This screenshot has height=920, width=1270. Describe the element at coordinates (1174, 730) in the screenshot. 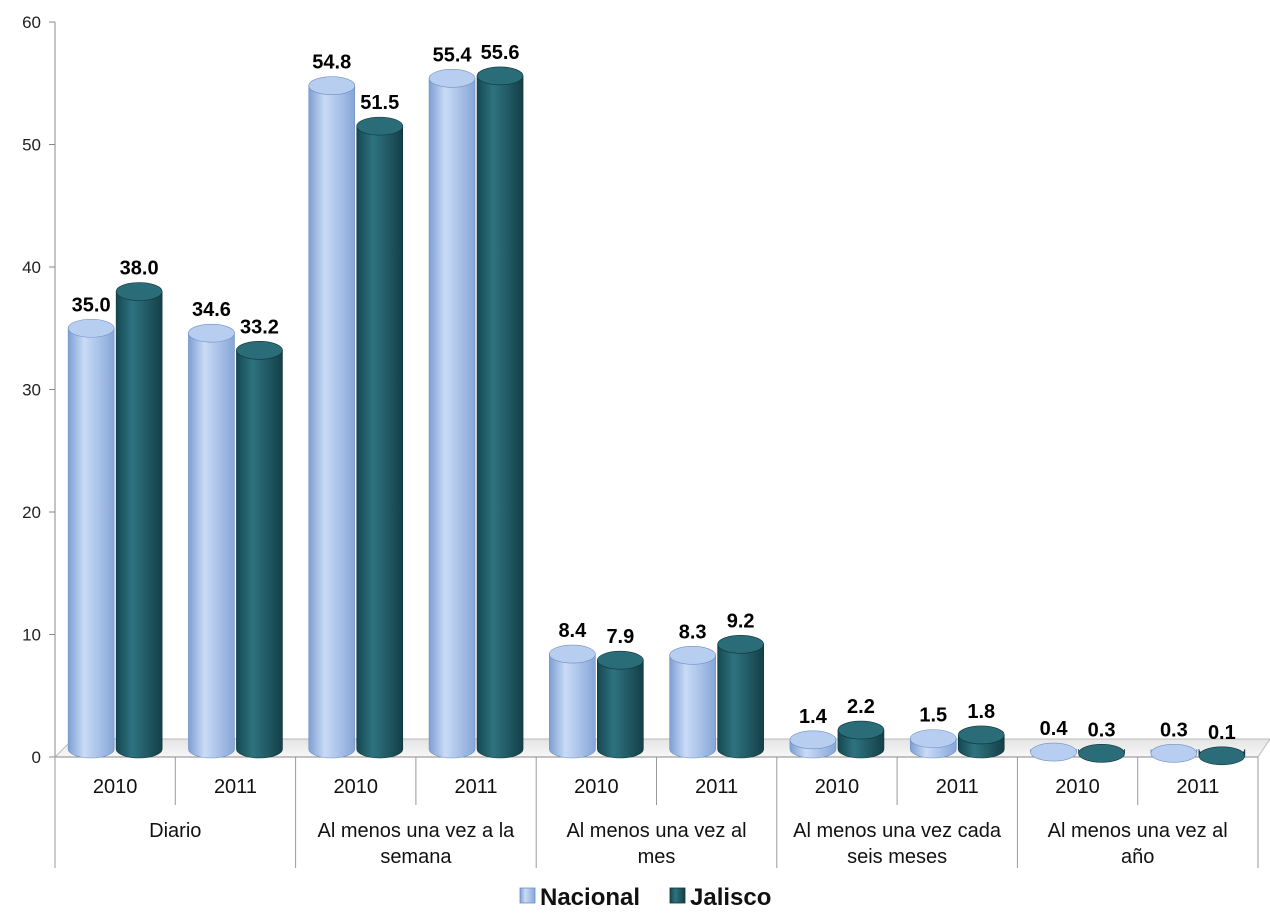

I see `data-label-nacional-9: 0.3` at that location.